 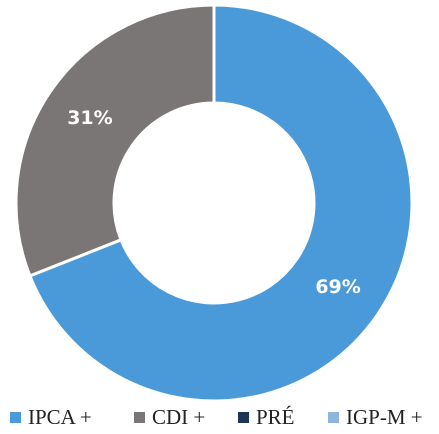 I want to click on value-label: 69%, so click(x=337, y=287).